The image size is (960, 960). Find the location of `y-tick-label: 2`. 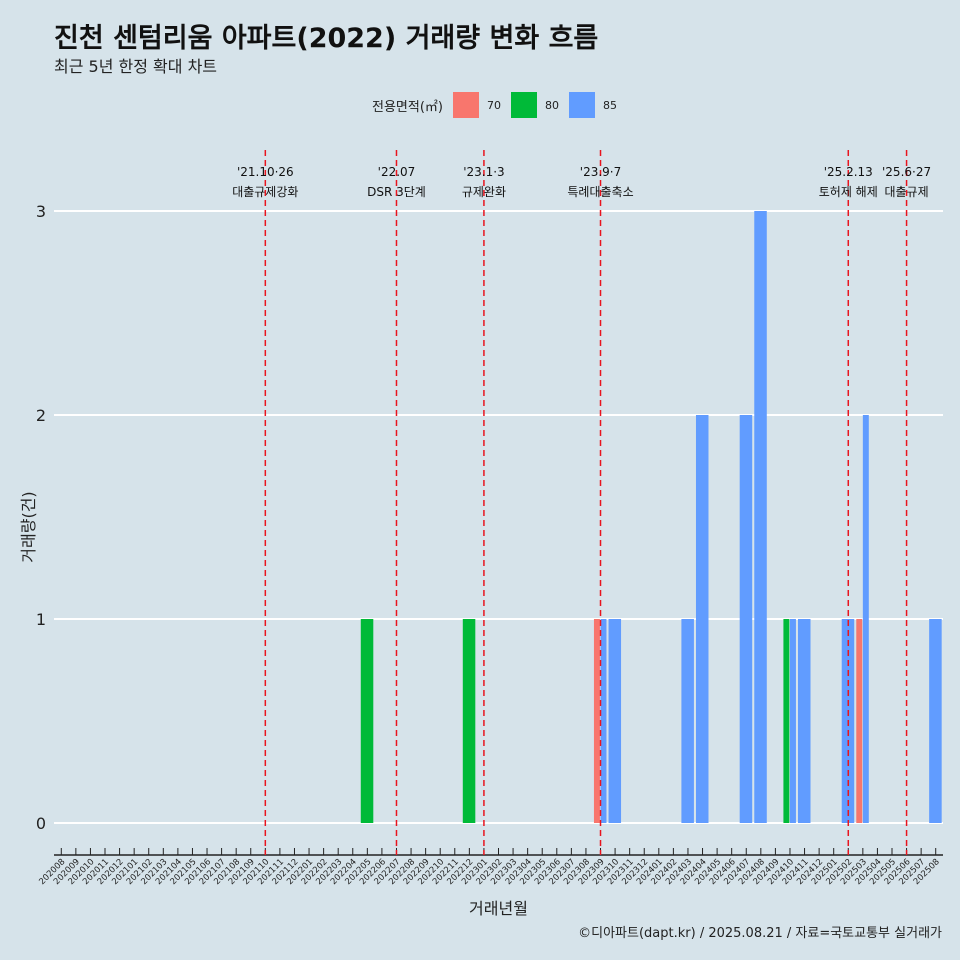

y-tick-label: 2 is located at coordinates (41, 415).